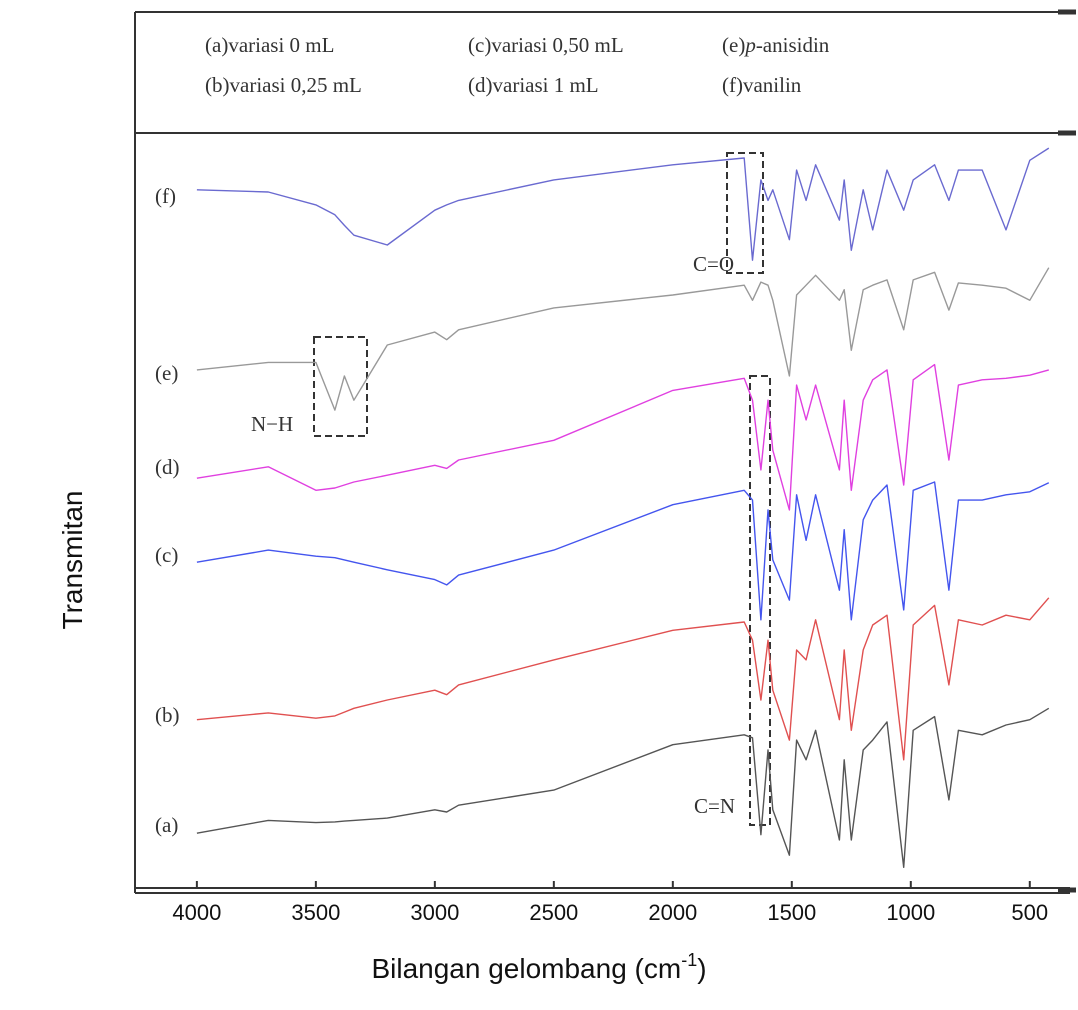 This screenshot has height=1010, width=1078. What do you see at coordinates (281, 45) in the screenshot?
I see `legend-text: variasi 0 mL` at bounding box center [281, 45].